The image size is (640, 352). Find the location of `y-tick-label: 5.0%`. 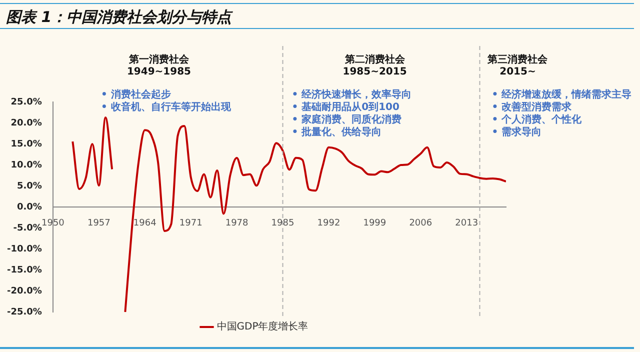

y-tick-label: 5.0% is located at coordinates (29, 186).